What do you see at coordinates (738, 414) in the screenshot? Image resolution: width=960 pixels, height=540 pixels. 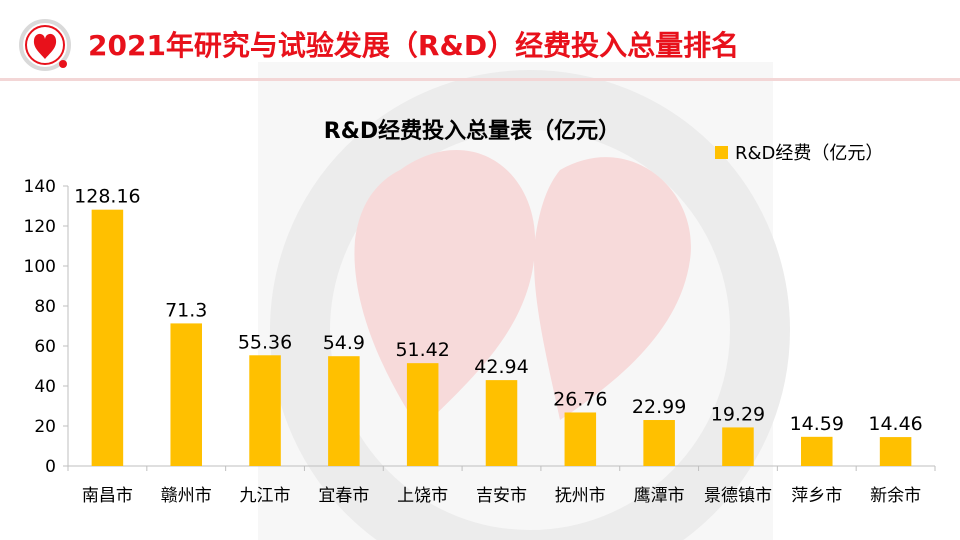 I see `data-label: 19.29` at bounding box center [738, 414].